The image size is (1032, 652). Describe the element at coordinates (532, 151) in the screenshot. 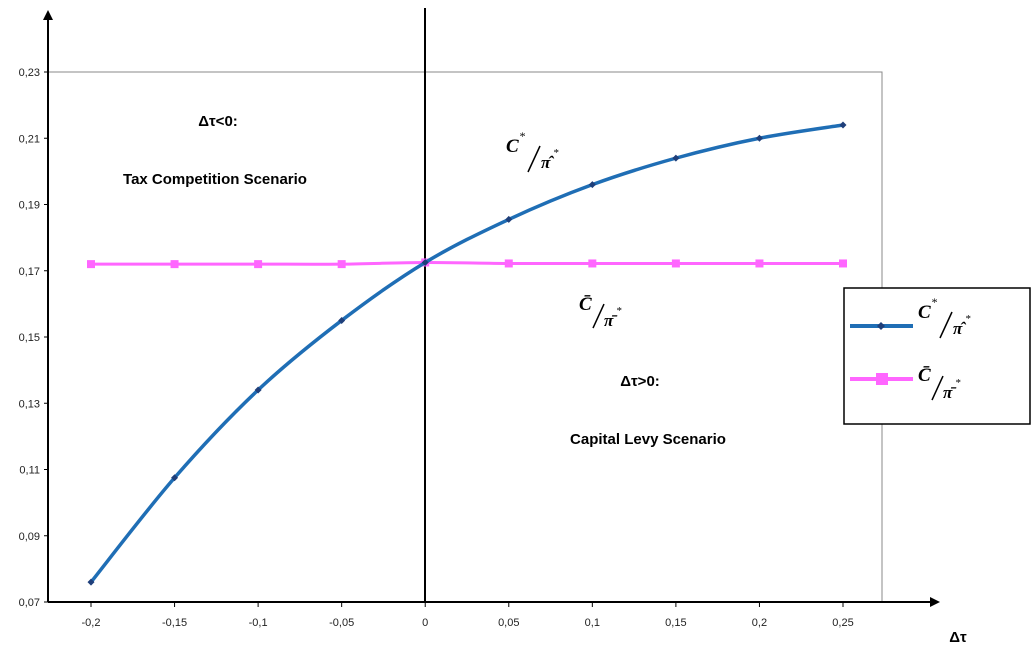

I see `series1-curve-label: C * π̂ *` at that location.